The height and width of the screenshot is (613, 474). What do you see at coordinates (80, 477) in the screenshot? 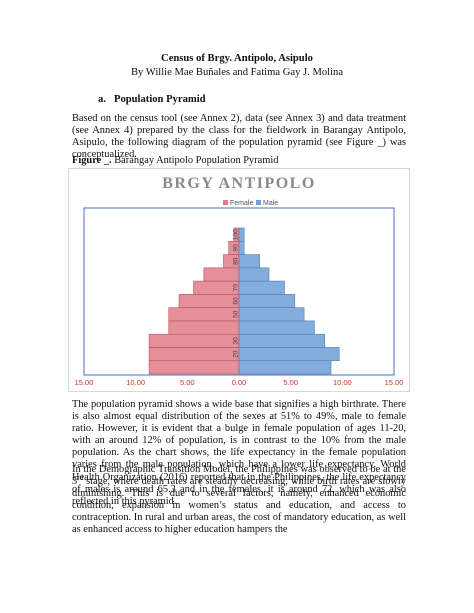
I see `ordinal-suffix: rd` at bounding box center [80, 477].